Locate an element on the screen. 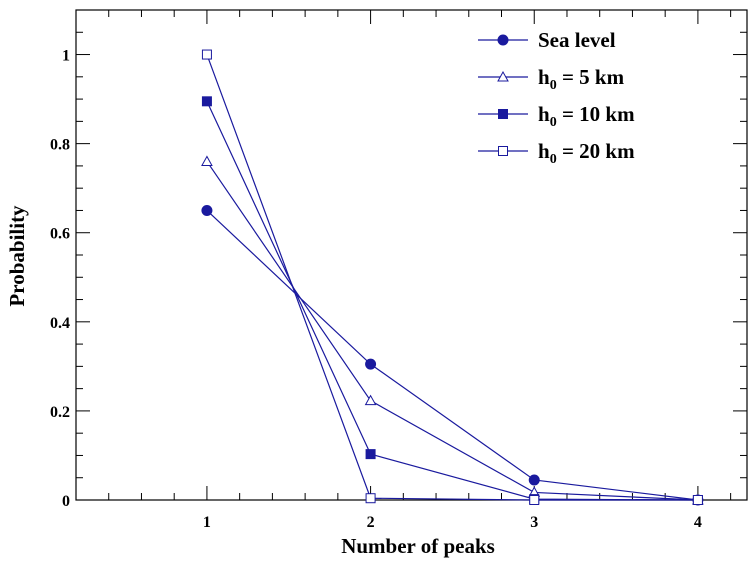  y-tick-label: 0.8 is located at coordinates (60, 145).